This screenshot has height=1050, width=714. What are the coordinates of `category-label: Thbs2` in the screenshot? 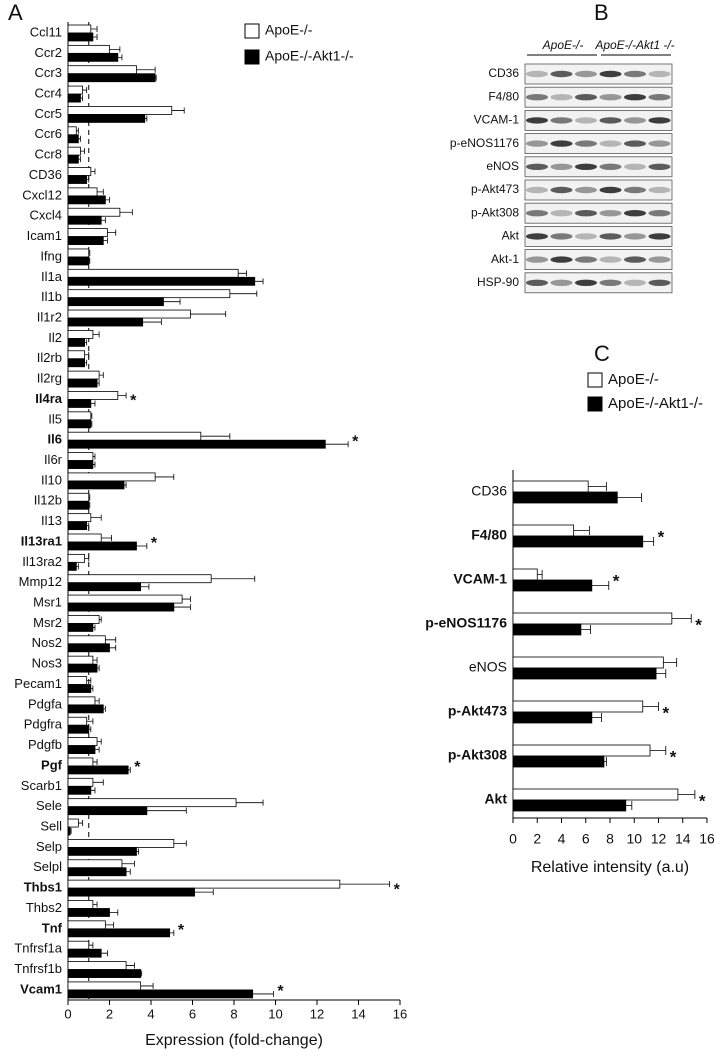 It's located at (44, 907).